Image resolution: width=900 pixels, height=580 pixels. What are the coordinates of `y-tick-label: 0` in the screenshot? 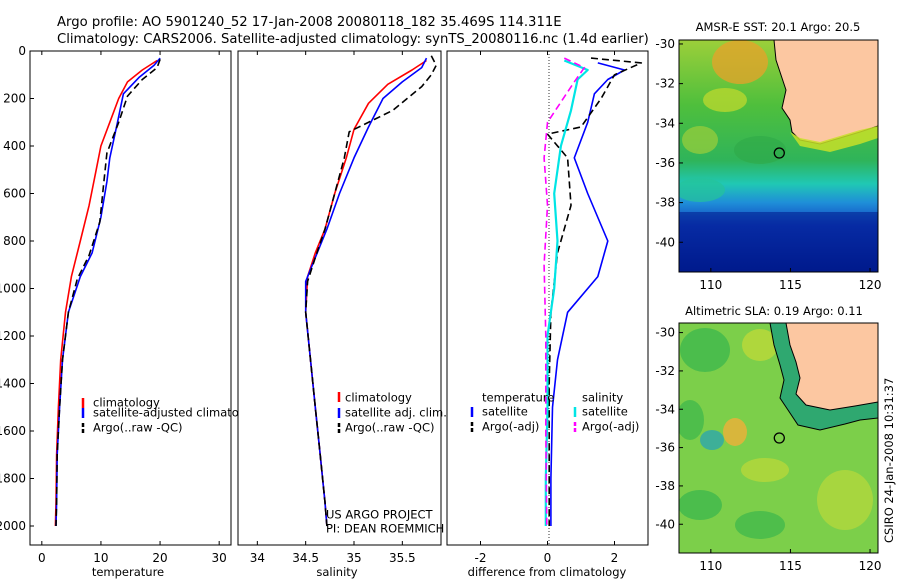 It's located at (22, 51).